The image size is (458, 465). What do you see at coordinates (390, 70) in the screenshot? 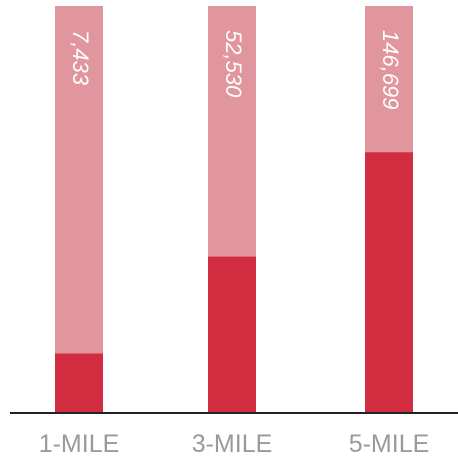
I see `value-label: 146,699` at bounding box center [390, 70].